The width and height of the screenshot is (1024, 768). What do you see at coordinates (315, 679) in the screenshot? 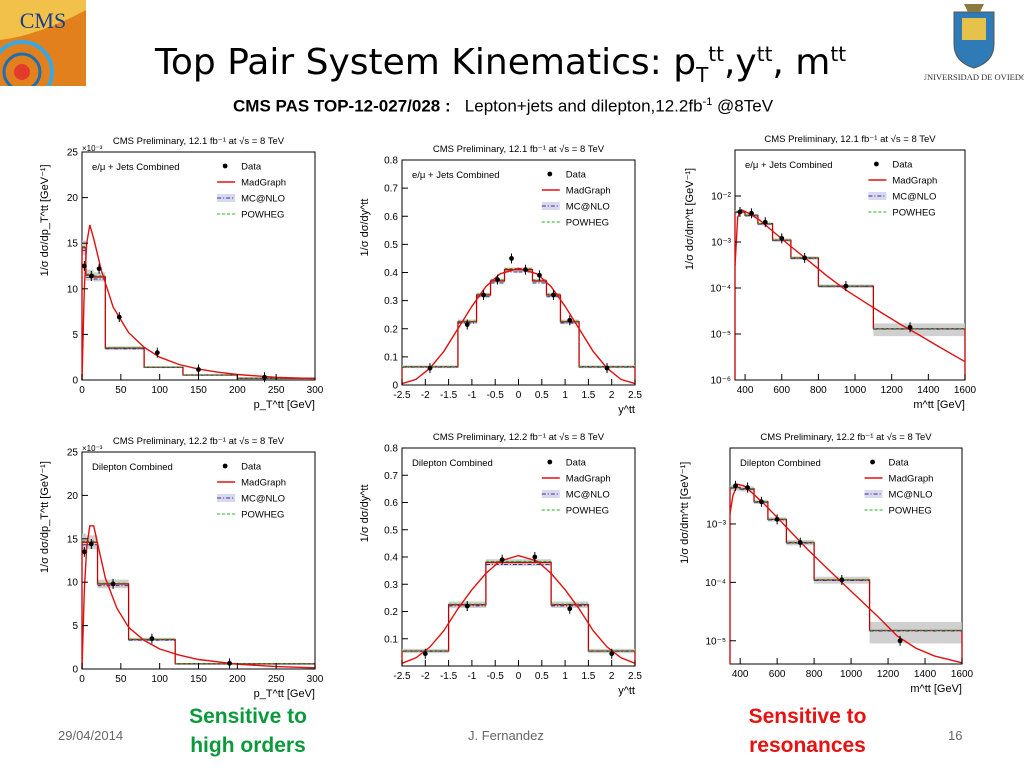
I see `x-tick-label: 300` at bounding box center [315, 679].